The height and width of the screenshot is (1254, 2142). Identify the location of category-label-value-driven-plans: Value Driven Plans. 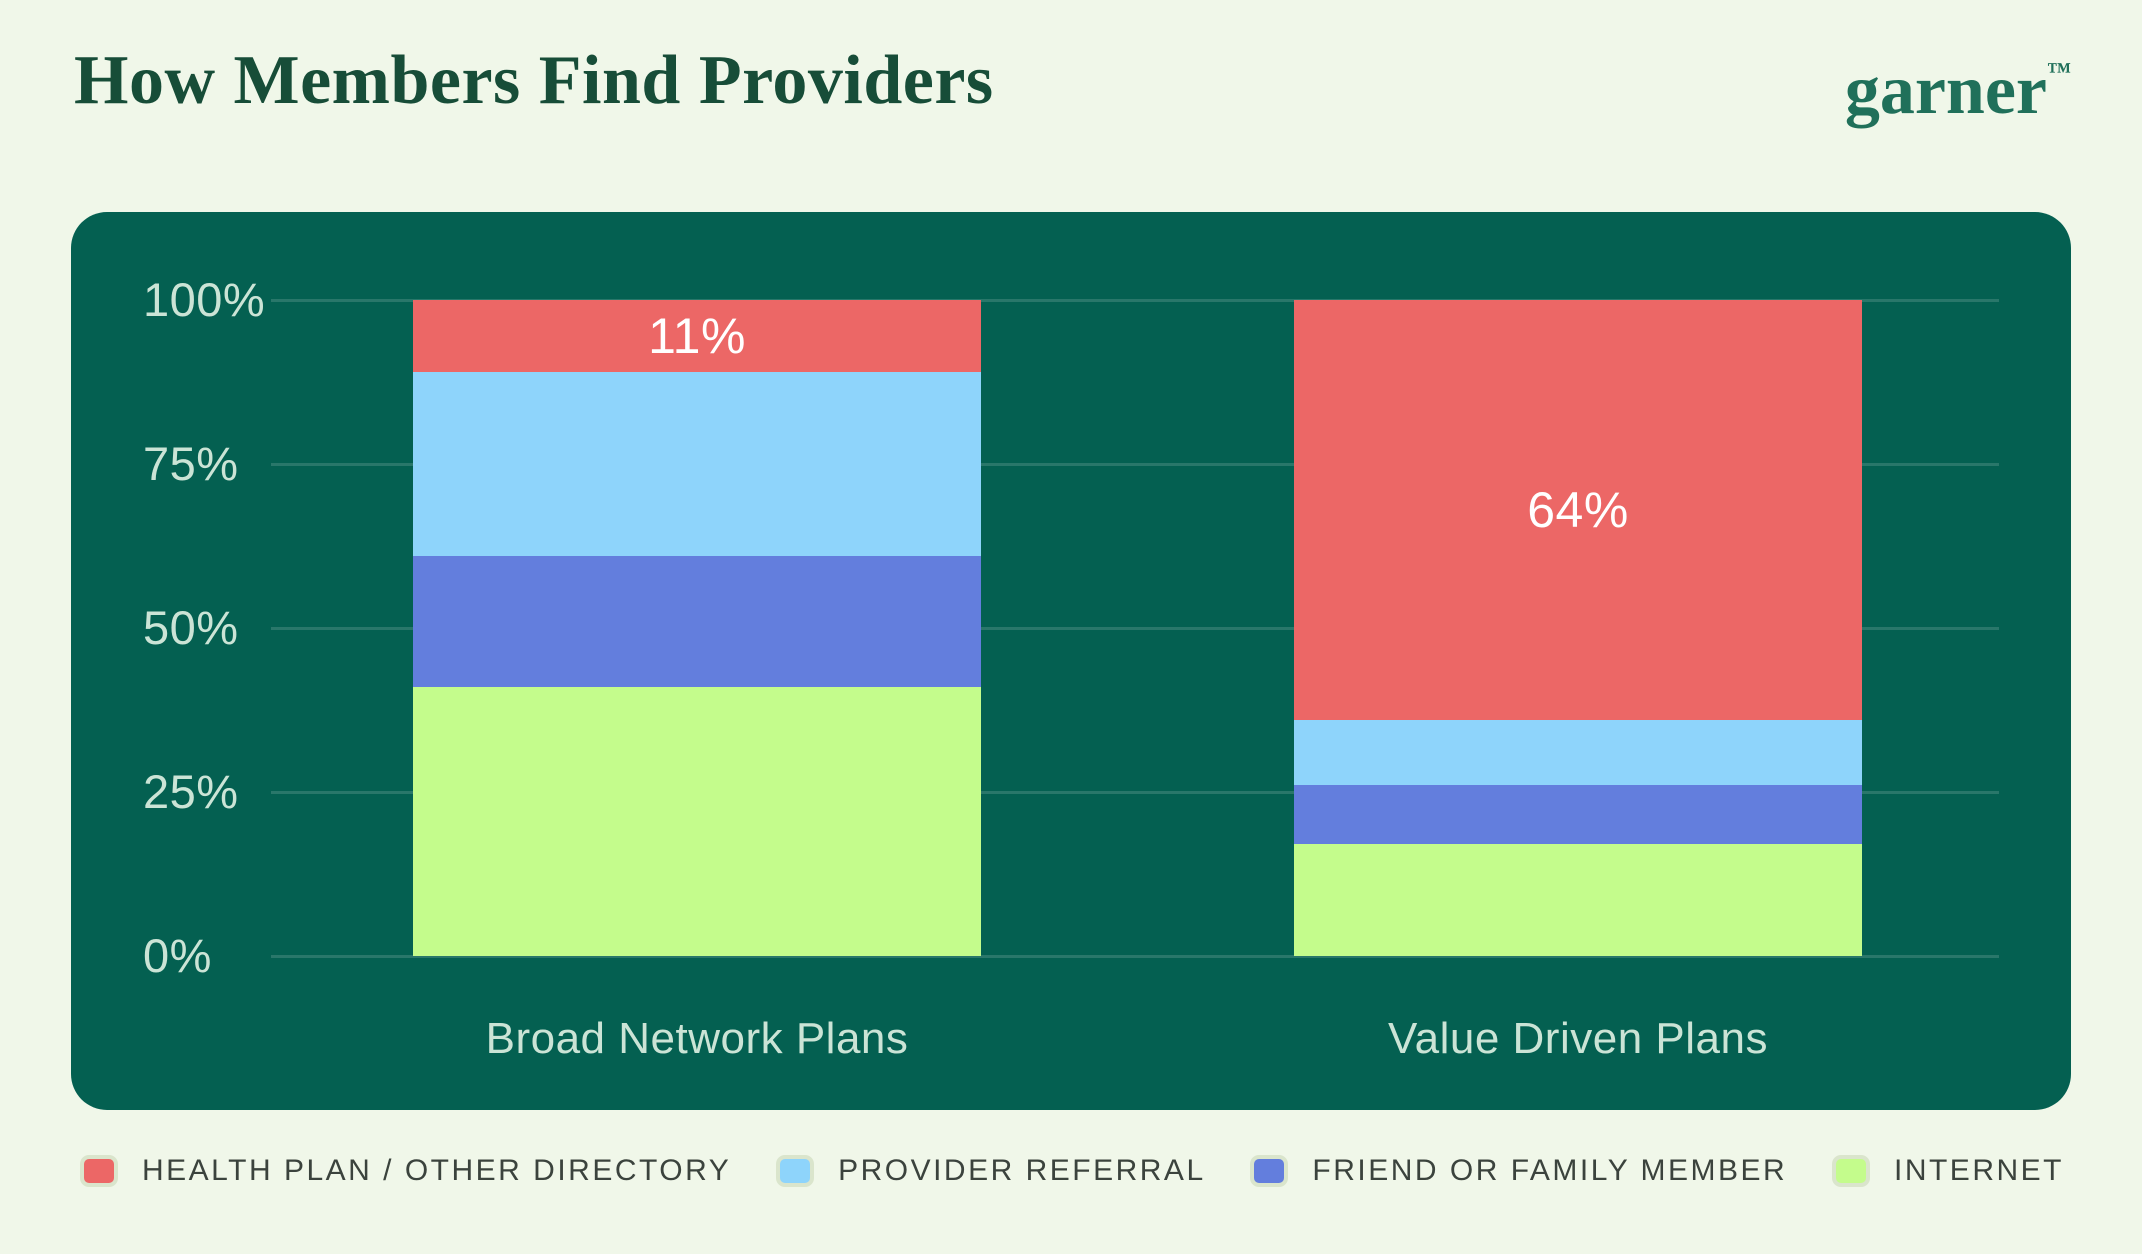
(1578, 1038).